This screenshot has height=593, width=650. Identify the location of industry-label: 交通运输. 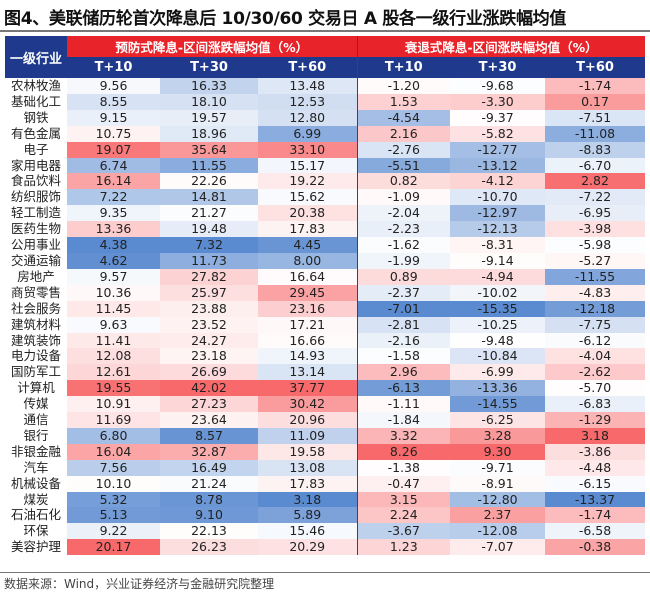
(35, 260).